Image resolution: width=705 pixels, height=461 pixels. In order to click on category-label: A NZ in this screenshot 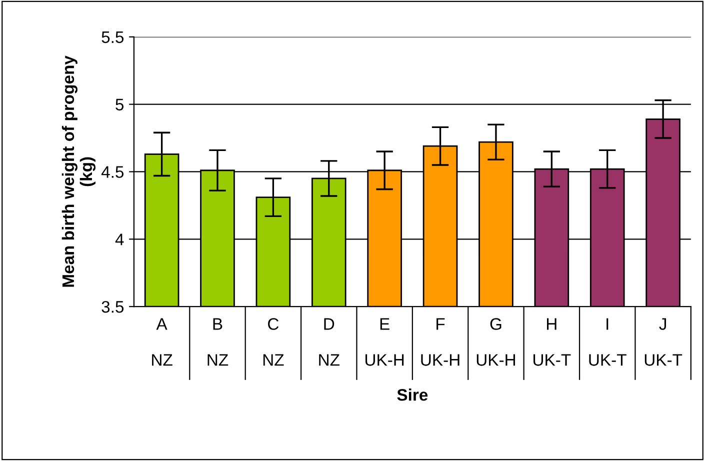, I will do `click(162, 342)`.